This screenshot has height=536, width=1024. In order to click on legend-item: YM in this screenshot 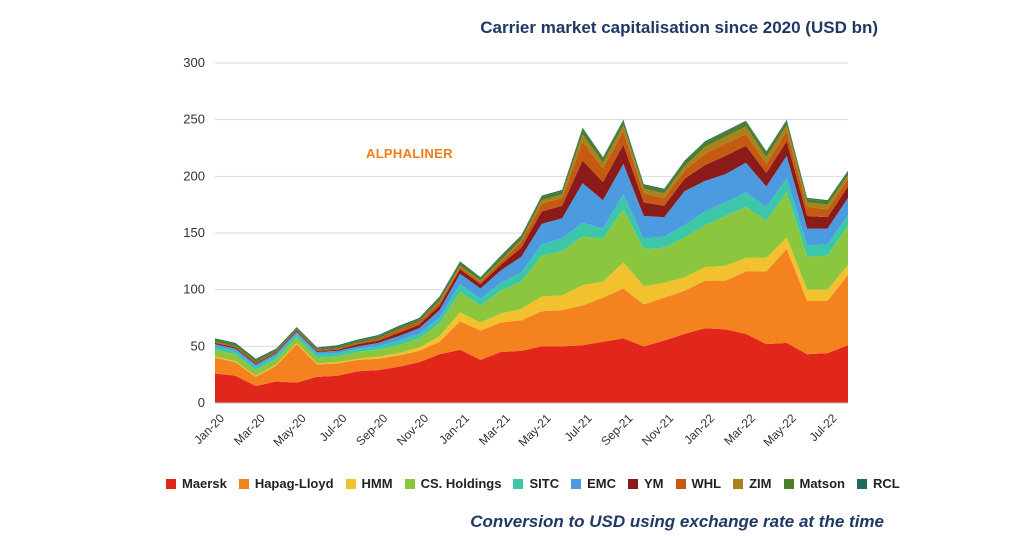, I will do `click(646, 483)`.